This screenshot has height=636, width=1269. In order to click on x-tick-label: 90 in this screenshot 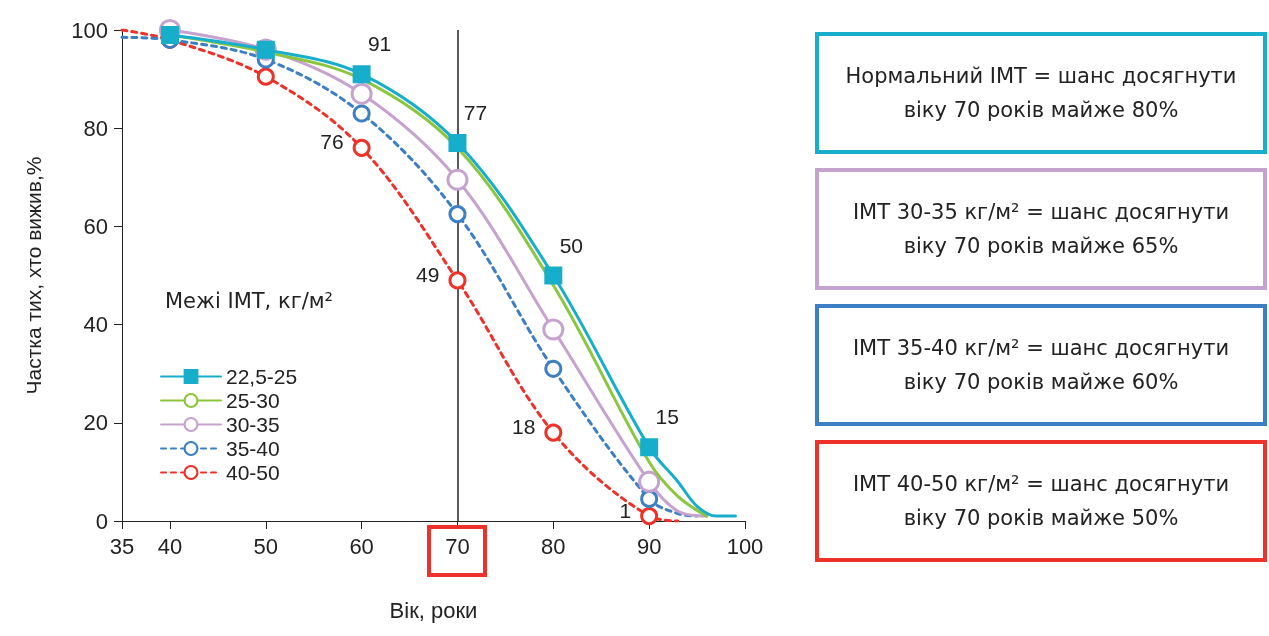, I will do `click(649, 546)`.